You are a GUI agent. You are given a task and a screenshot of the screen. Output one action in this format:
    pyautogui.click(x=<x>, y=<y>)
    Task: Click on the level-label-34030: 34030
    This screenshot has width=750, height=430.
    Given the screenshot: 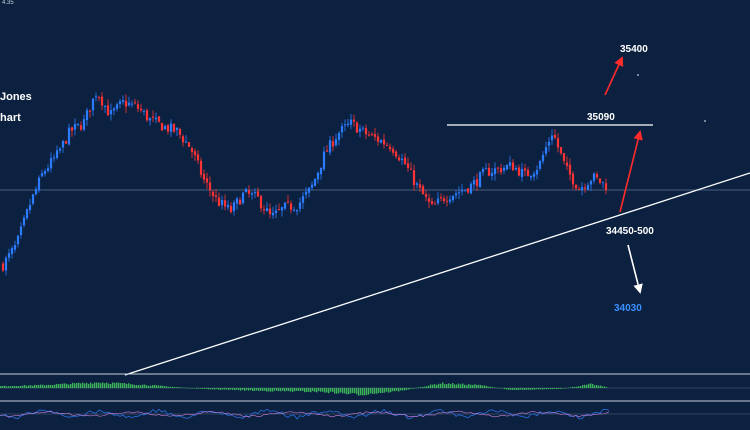 What is the action you would take?
    pyautogui.click(x=628, y=308)
    